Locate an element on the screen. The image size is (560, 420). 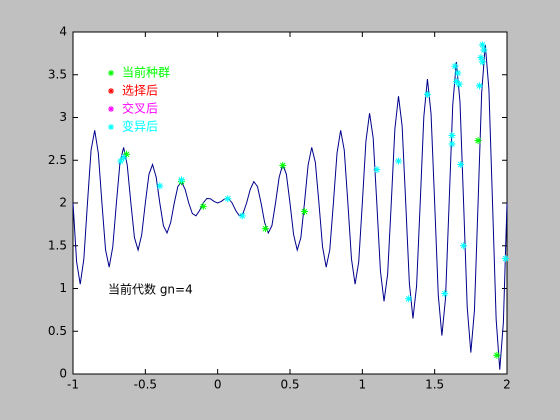
y-tick-label: 3.5 is located at coordinates (57, 74).